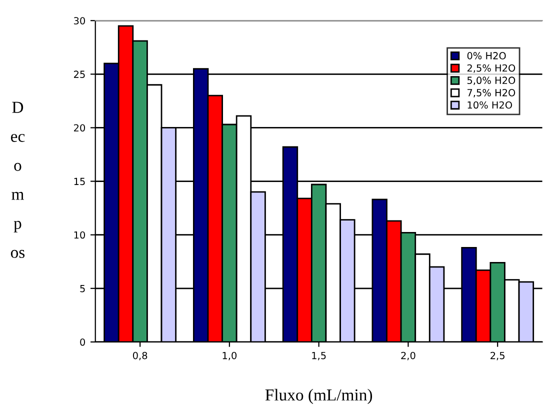 The image size is (545, 412). Describe the element at coordinates (408, 356) in the screenshot. I see `x-tick-label: 2,0` at that location.